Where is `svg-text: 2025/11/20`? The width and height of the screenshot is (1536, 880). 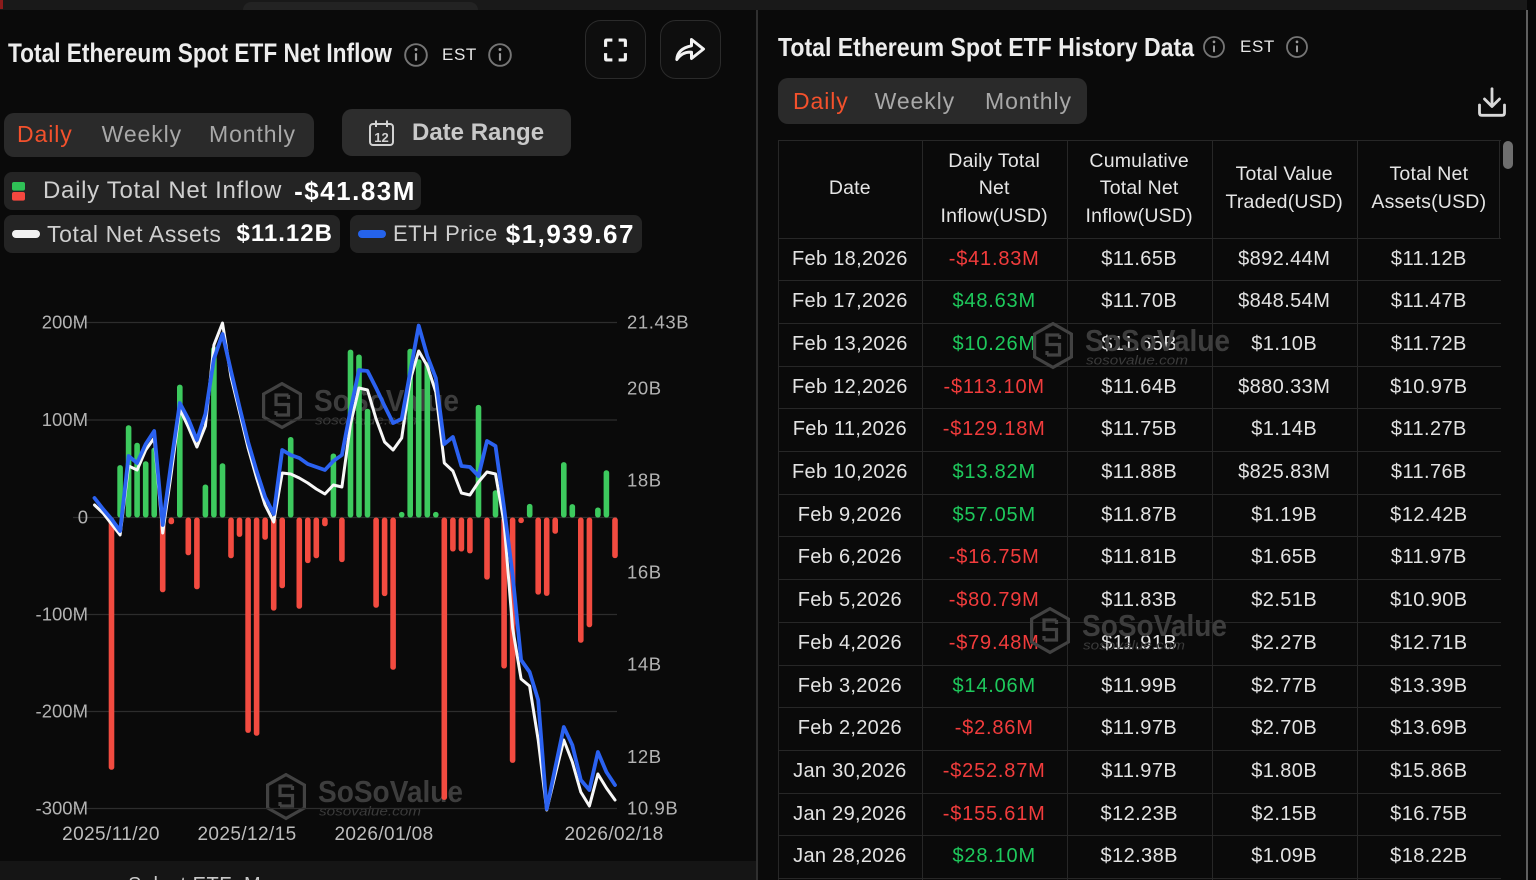 svg-text: 2025/11/20 is located at coordinates (111, 834).